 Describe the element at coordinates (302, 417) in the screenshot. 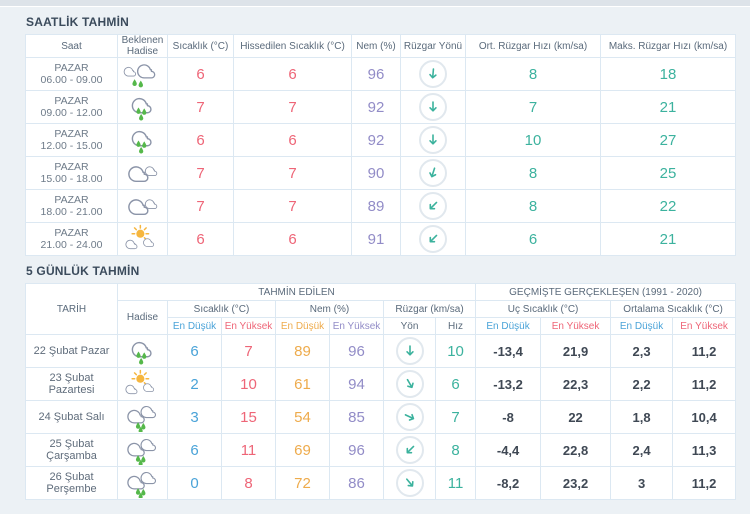

I see `min-humidity-value: 54` at that location.